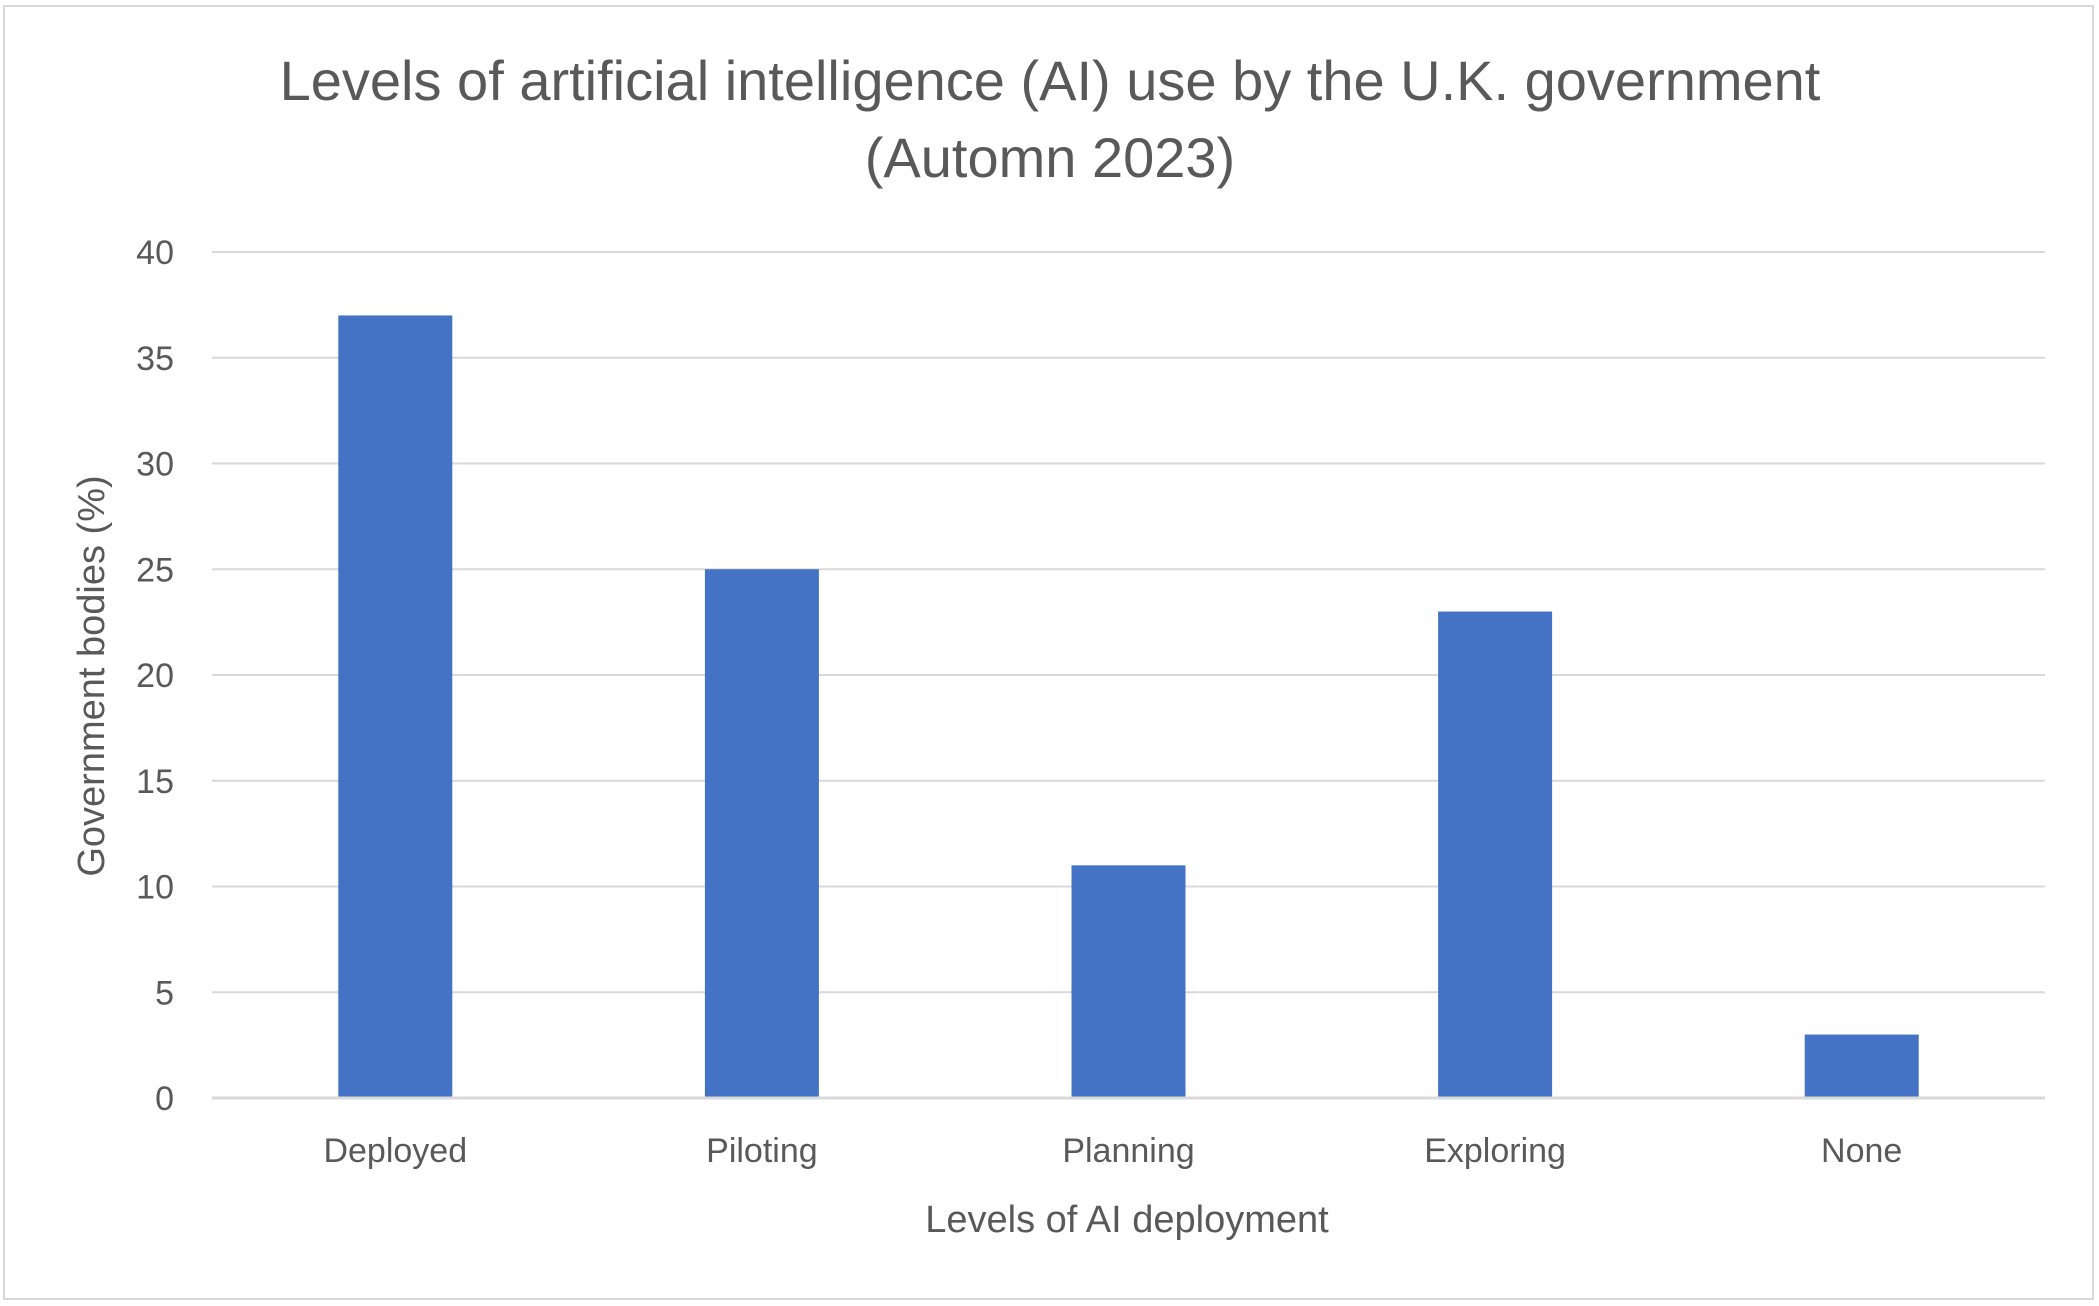 Image resolution: width=2099 pixels, height=1306 pixels. I want to click on x-tick-label: Planning, so click(1128, 1151).